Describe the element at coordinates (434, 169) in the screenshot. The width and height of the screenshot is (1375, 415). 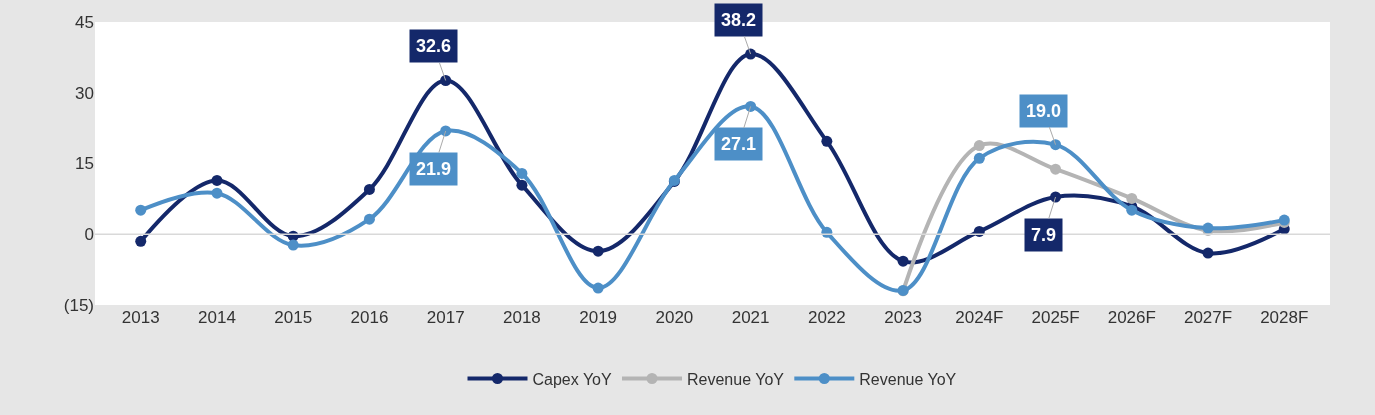
I see `data-label: 21.9` at that location.